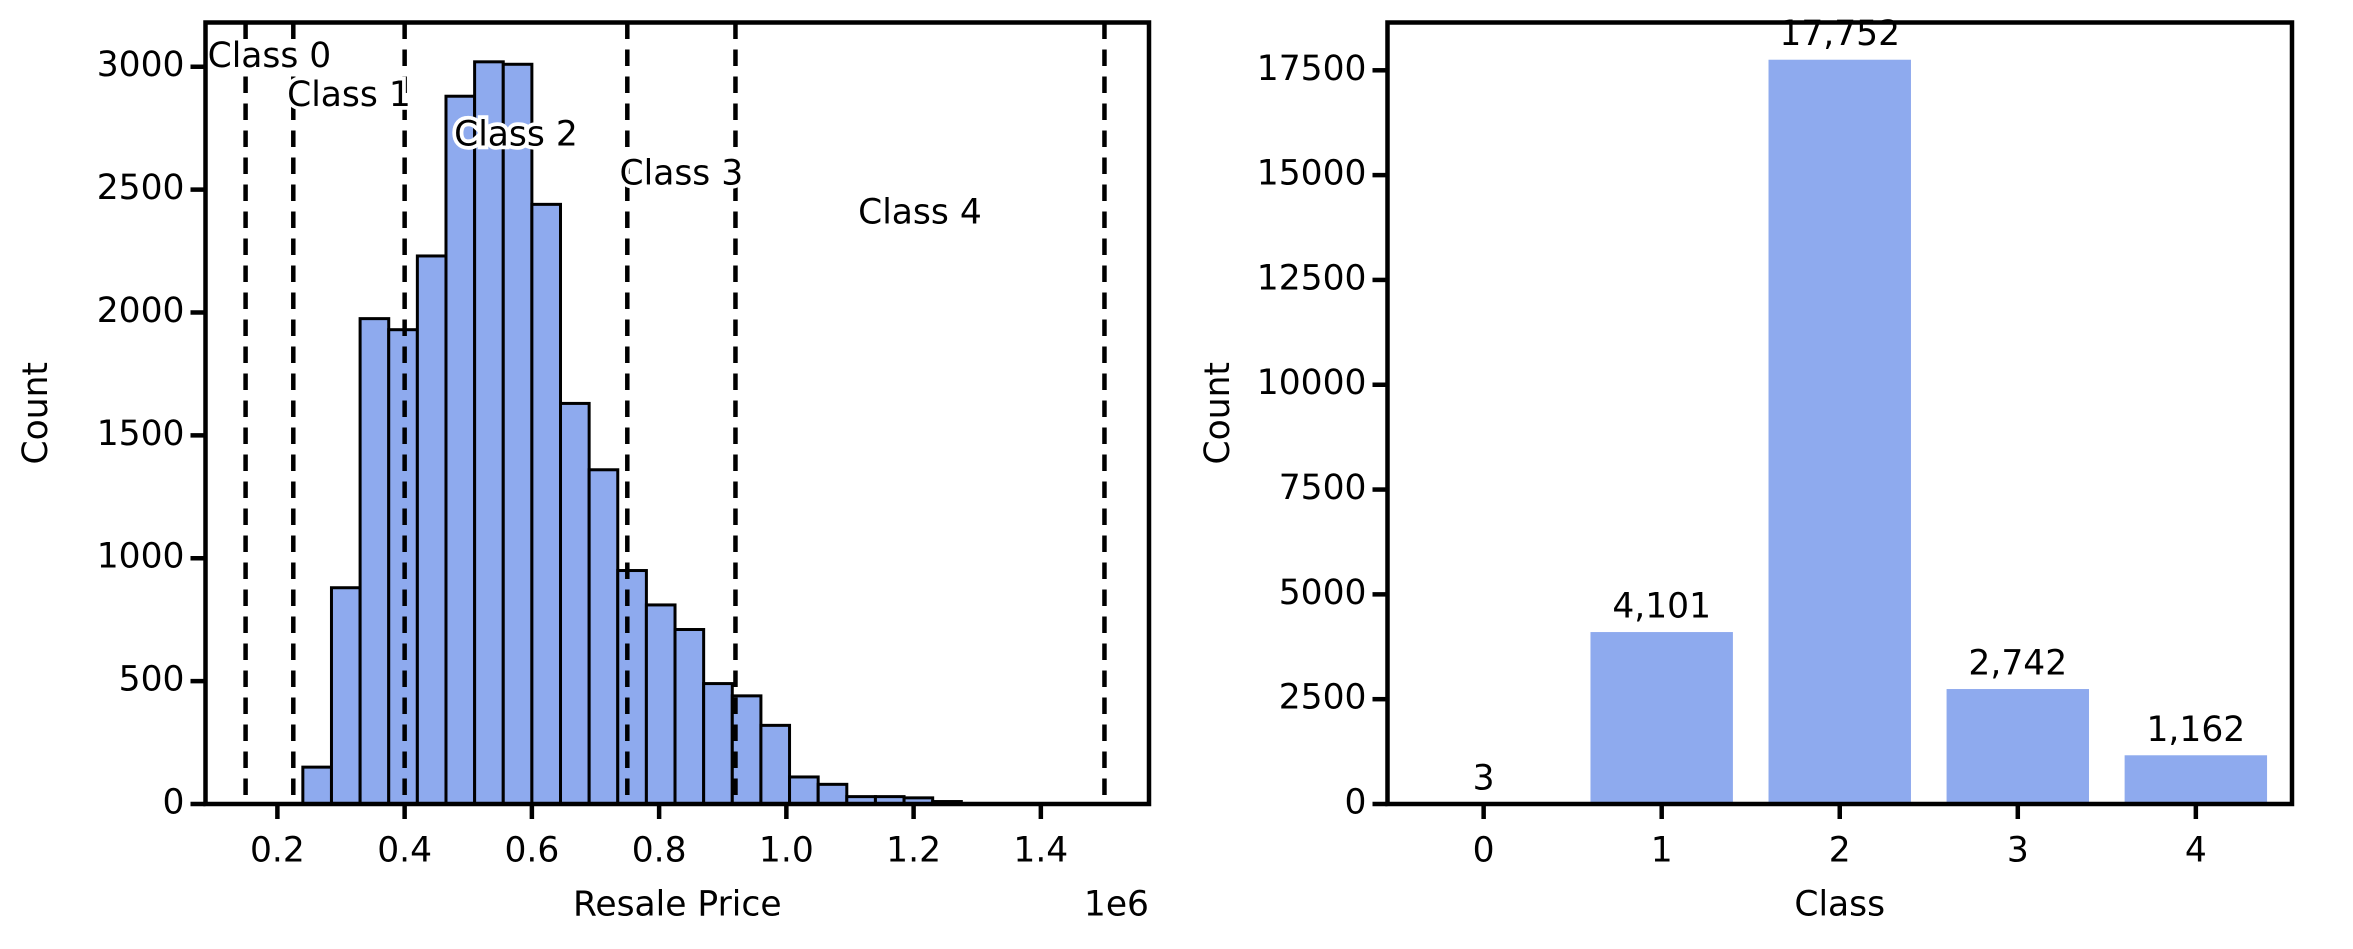 The height and width of the screenshot is (949, 2353). I want to click on y-tick-label: 10000, so click(1312, 383).